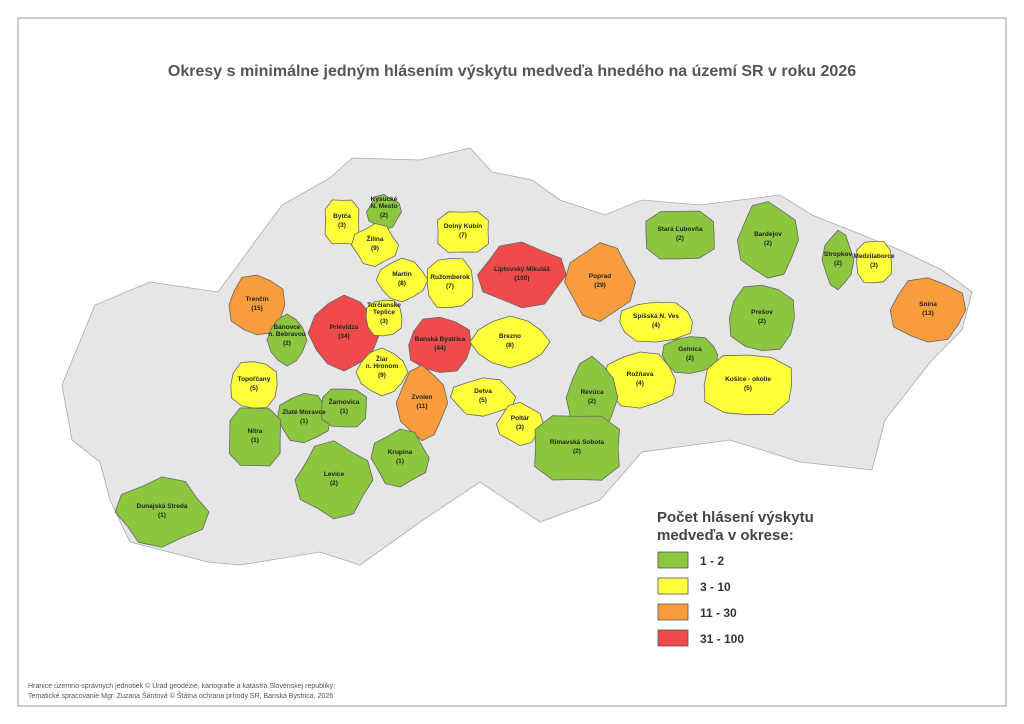 The image size is (1024, 724). What do you see at coordinates (257, 308) in the screenshot?
I see `district-count: (15)` at bounding box center [257, 308].